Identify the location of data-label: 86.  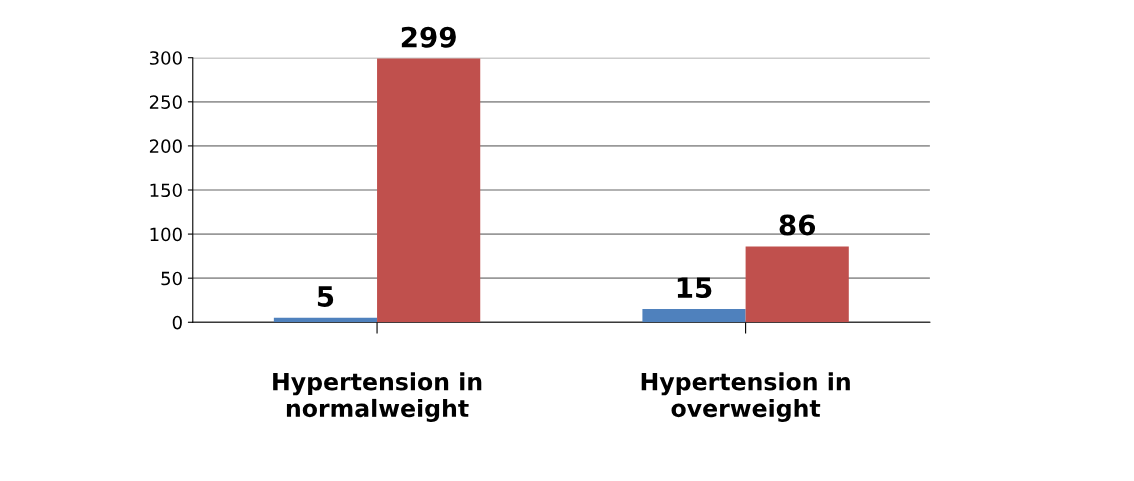
(797, 225).